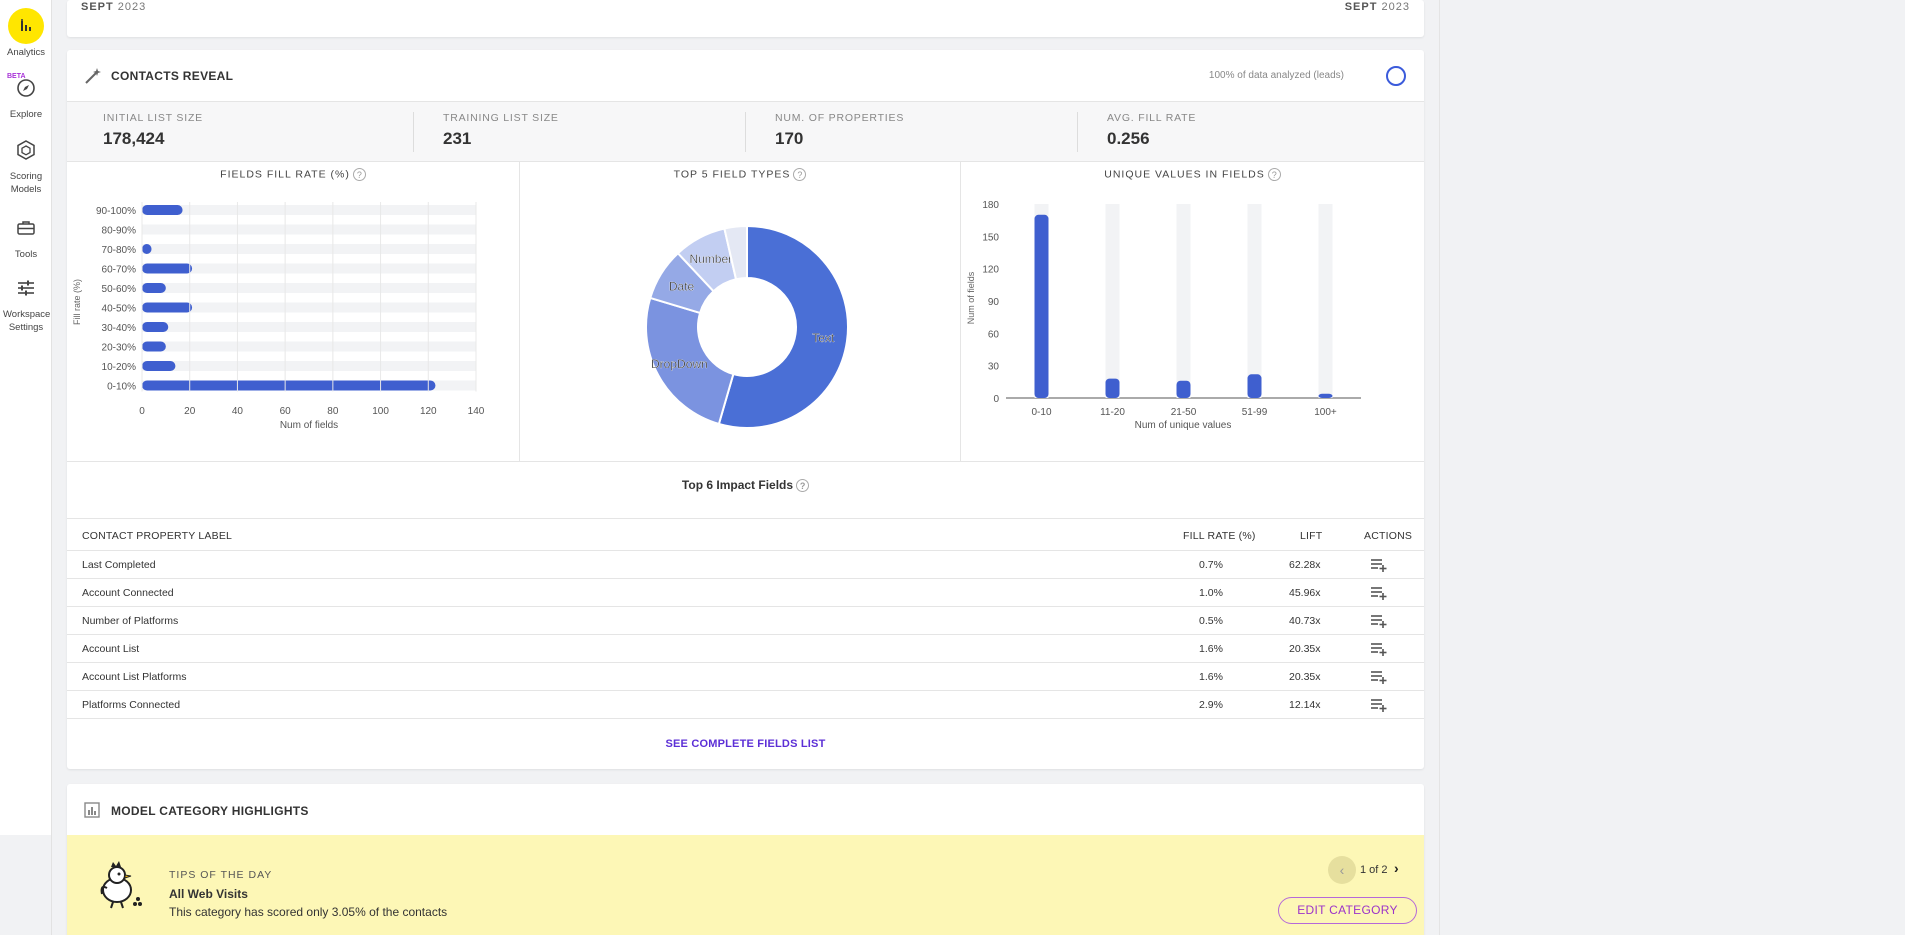 This screenshot has height=935, width=1905. What do you see at coordinates (1396, 868) in the screenshot?
I see `next-tip-button: ›` at bounding box center [1396, 868].